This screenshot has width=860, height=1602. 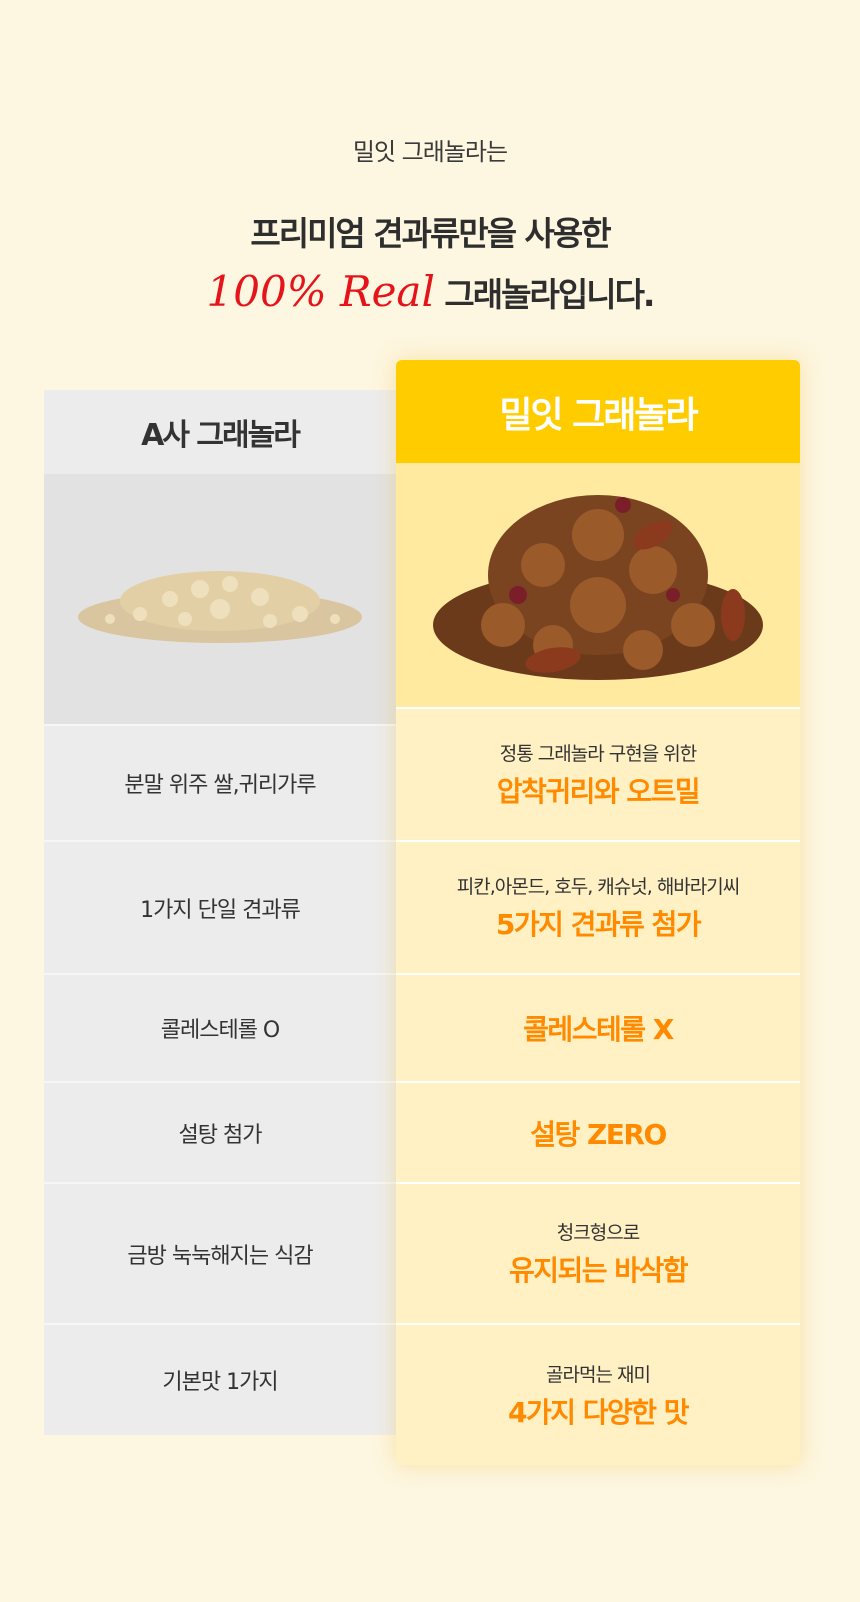 What do you see at coordinates (220, 1379) in the screenshot?
I see `competitor-row: 기본맛 1가지` at bounding box center [220, 1379].